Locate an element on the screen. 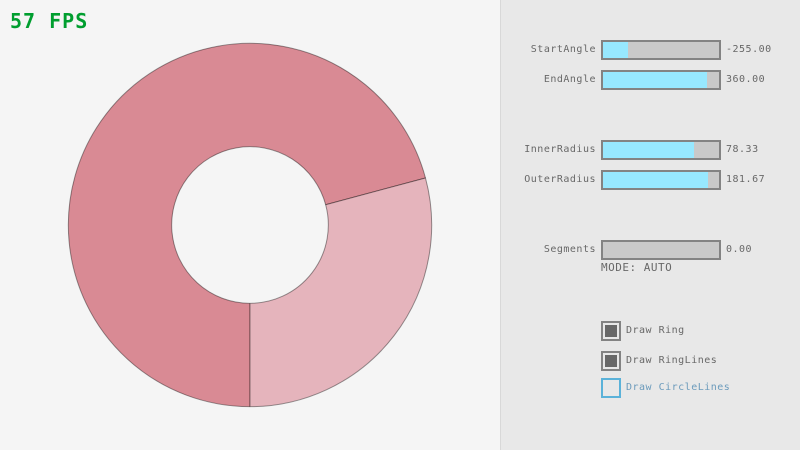 This screenshot has width=800, height=450. slider-value: 78.33 is located at coordinates (742, 149).